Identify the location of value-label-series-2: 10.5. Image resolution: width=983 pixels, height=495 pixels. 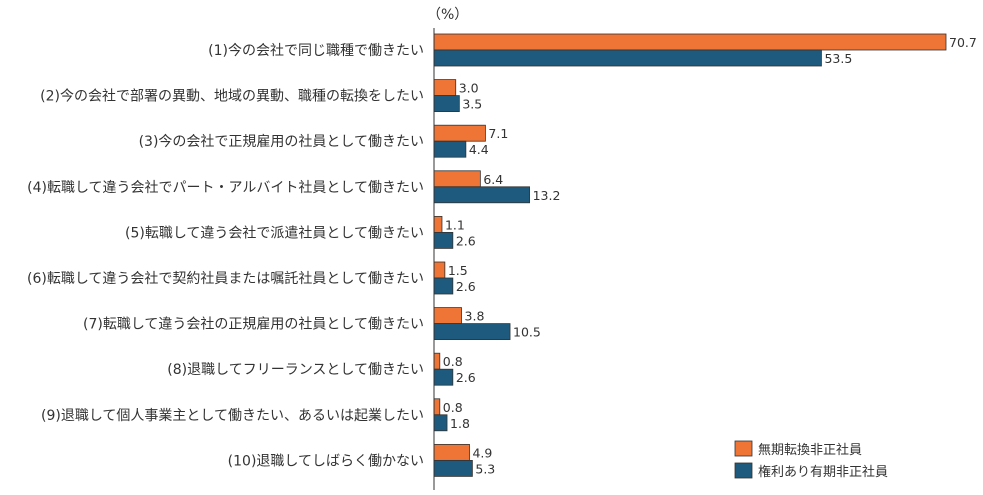
(527, 332).